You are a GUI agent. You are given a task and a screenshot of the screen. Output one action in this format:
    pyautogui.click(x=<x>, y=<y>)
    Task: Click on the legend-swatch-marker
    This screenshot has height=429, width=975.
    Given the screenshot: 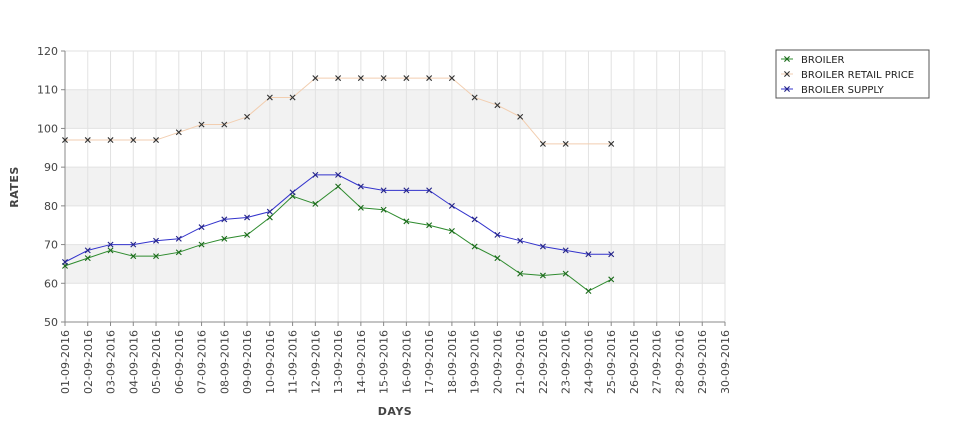 What is the action you would take?
    pyautogui.click(x=787, y=74)
    